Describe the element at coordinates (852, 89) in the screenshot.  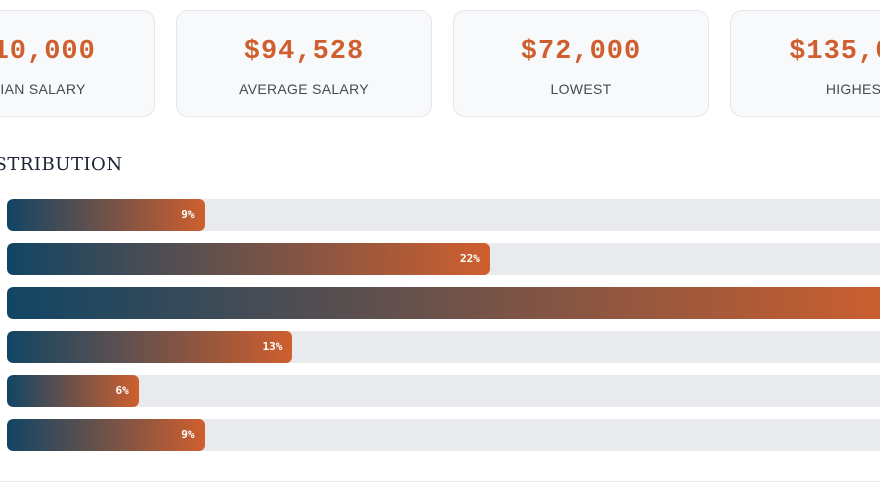
I see `stat-label: HIGHEST` at that location.